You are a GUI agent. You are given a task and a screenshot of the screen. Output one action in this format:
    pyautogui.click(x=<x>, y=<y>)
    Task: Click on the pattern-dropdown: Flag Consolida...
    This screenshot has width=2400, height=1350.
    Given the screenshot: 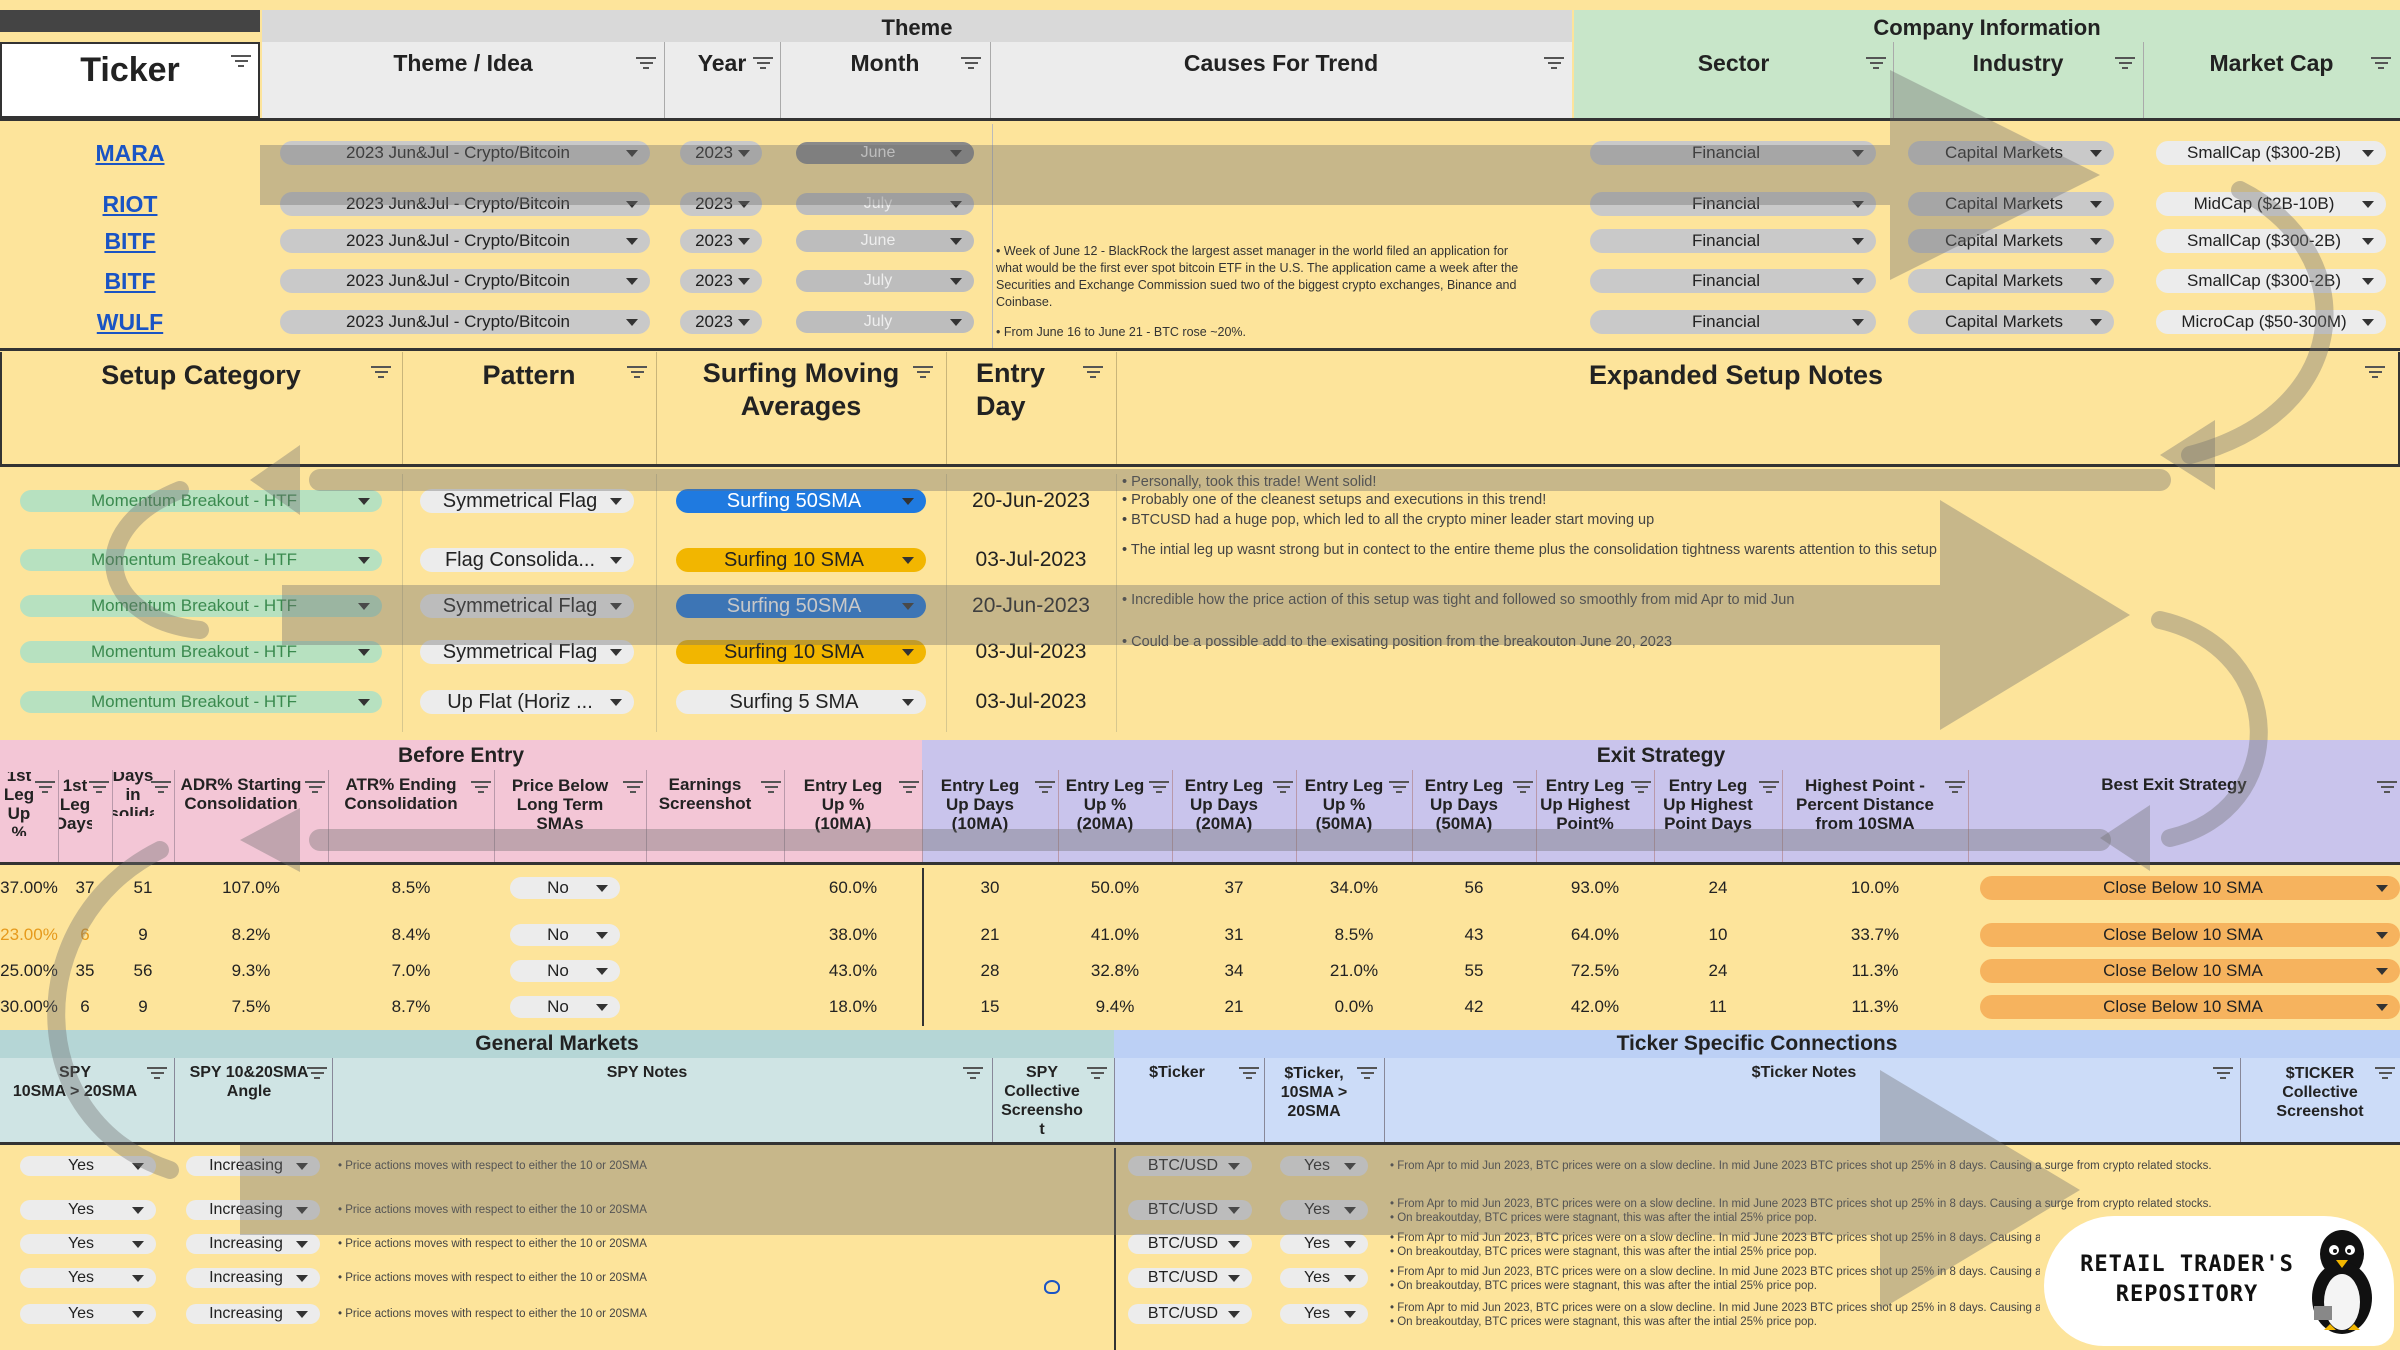 What is the action you would take?
    pyautogui.click(x=527, y=560)
    